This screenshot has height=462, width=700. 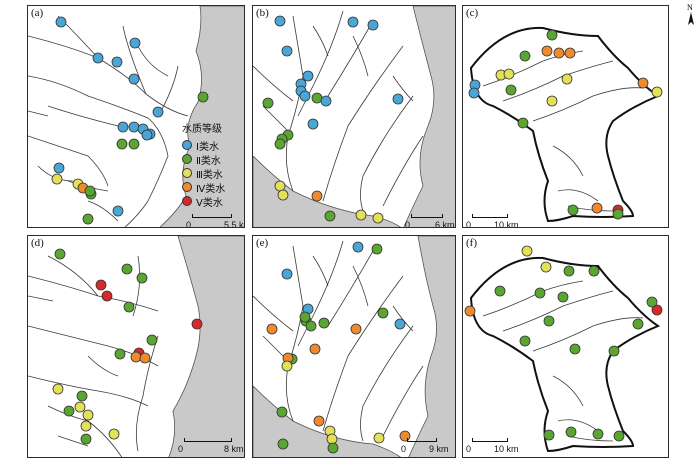 What do you see at coordinates (187, 145) in the screenshot?
I see `grade-i-swatch` at bounding box center [187, 145].